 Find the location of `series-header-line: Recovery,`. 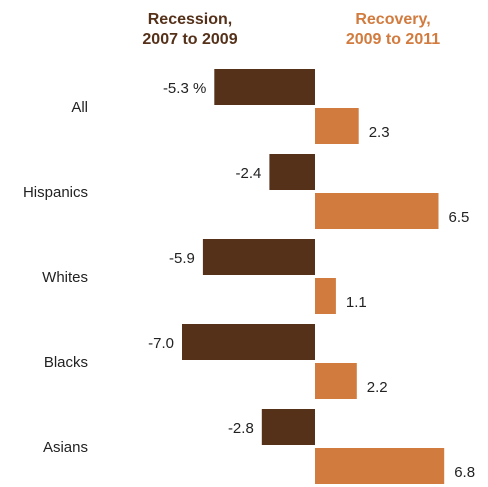

series-header-line: Recovery, is located at coordinates (392, 19).